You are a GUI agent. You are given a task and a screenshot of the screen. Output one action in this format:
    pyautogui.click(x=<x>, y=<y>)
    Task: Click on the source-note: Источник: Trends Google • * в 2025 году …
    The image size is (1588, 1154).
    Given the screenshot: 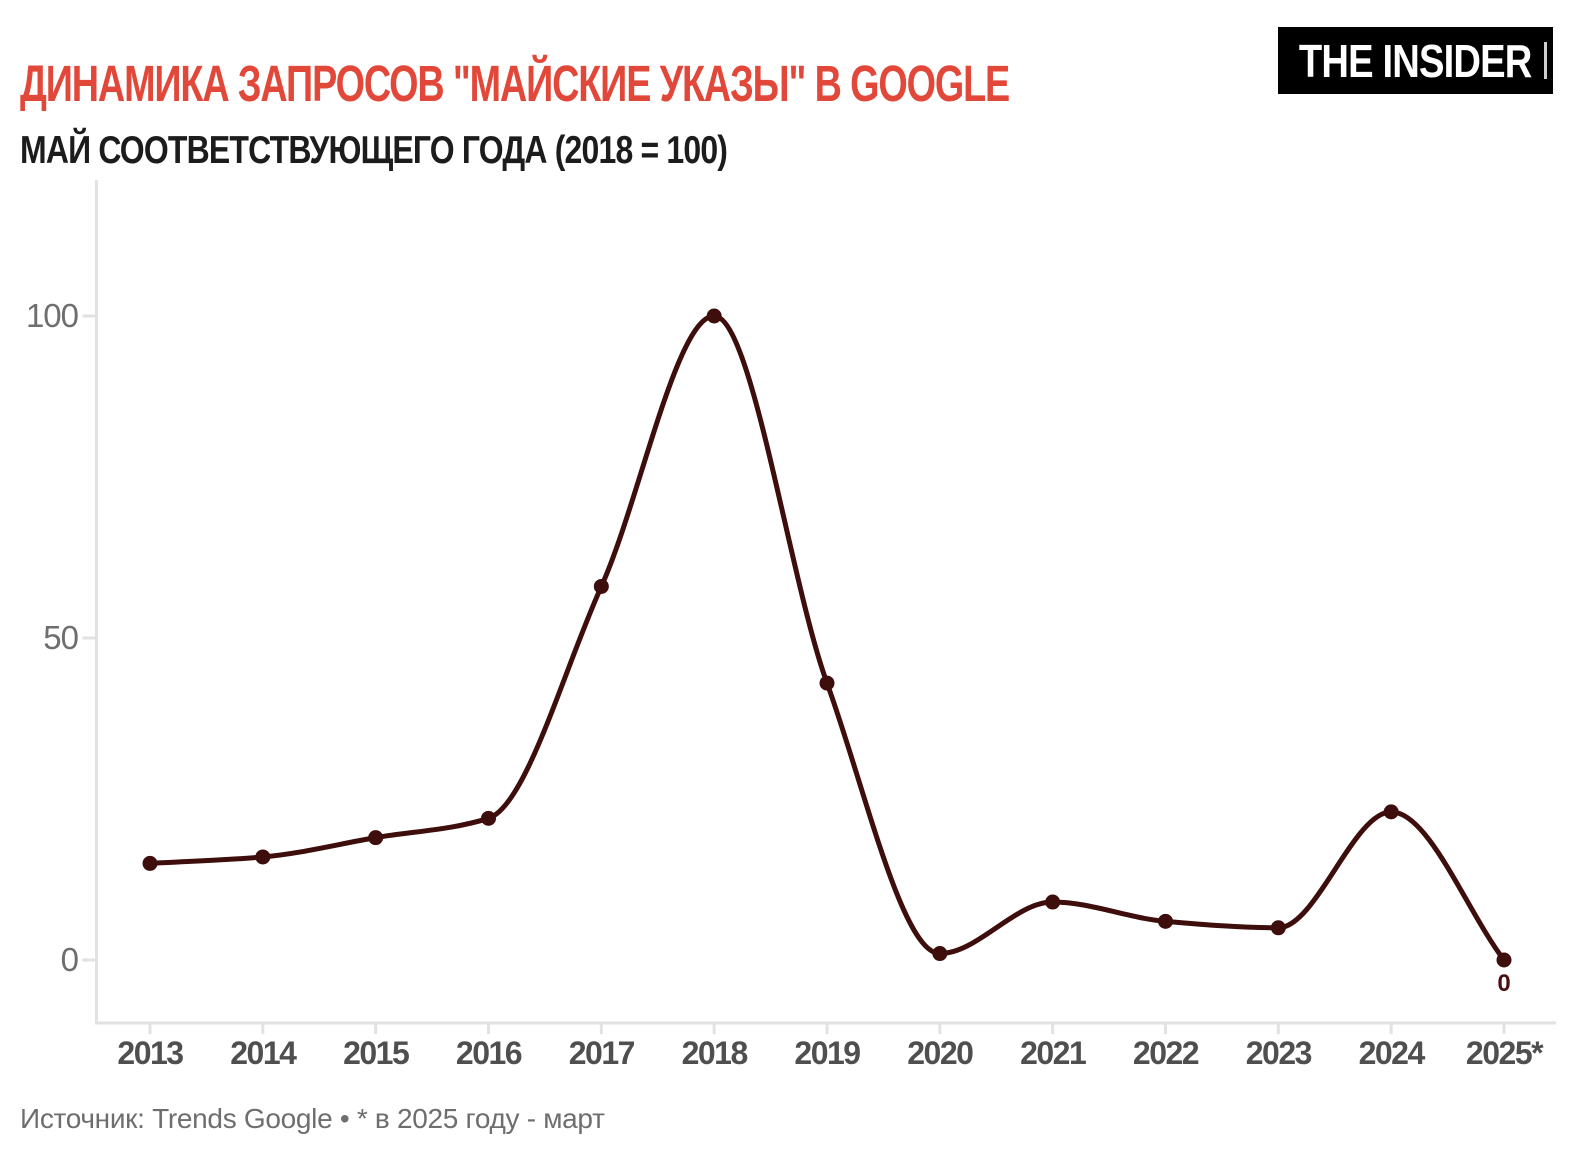 What is the action you would take?
    pyautogui.click(x=312, y=1118)
    